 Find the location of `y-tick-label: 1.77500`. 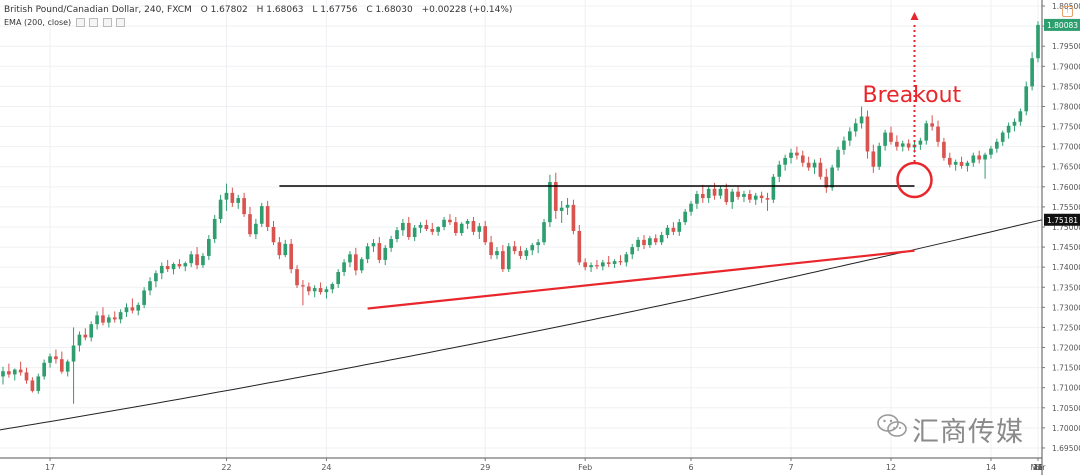

y-tick-label: 1.77500 is located at coordinates (1066, 127).